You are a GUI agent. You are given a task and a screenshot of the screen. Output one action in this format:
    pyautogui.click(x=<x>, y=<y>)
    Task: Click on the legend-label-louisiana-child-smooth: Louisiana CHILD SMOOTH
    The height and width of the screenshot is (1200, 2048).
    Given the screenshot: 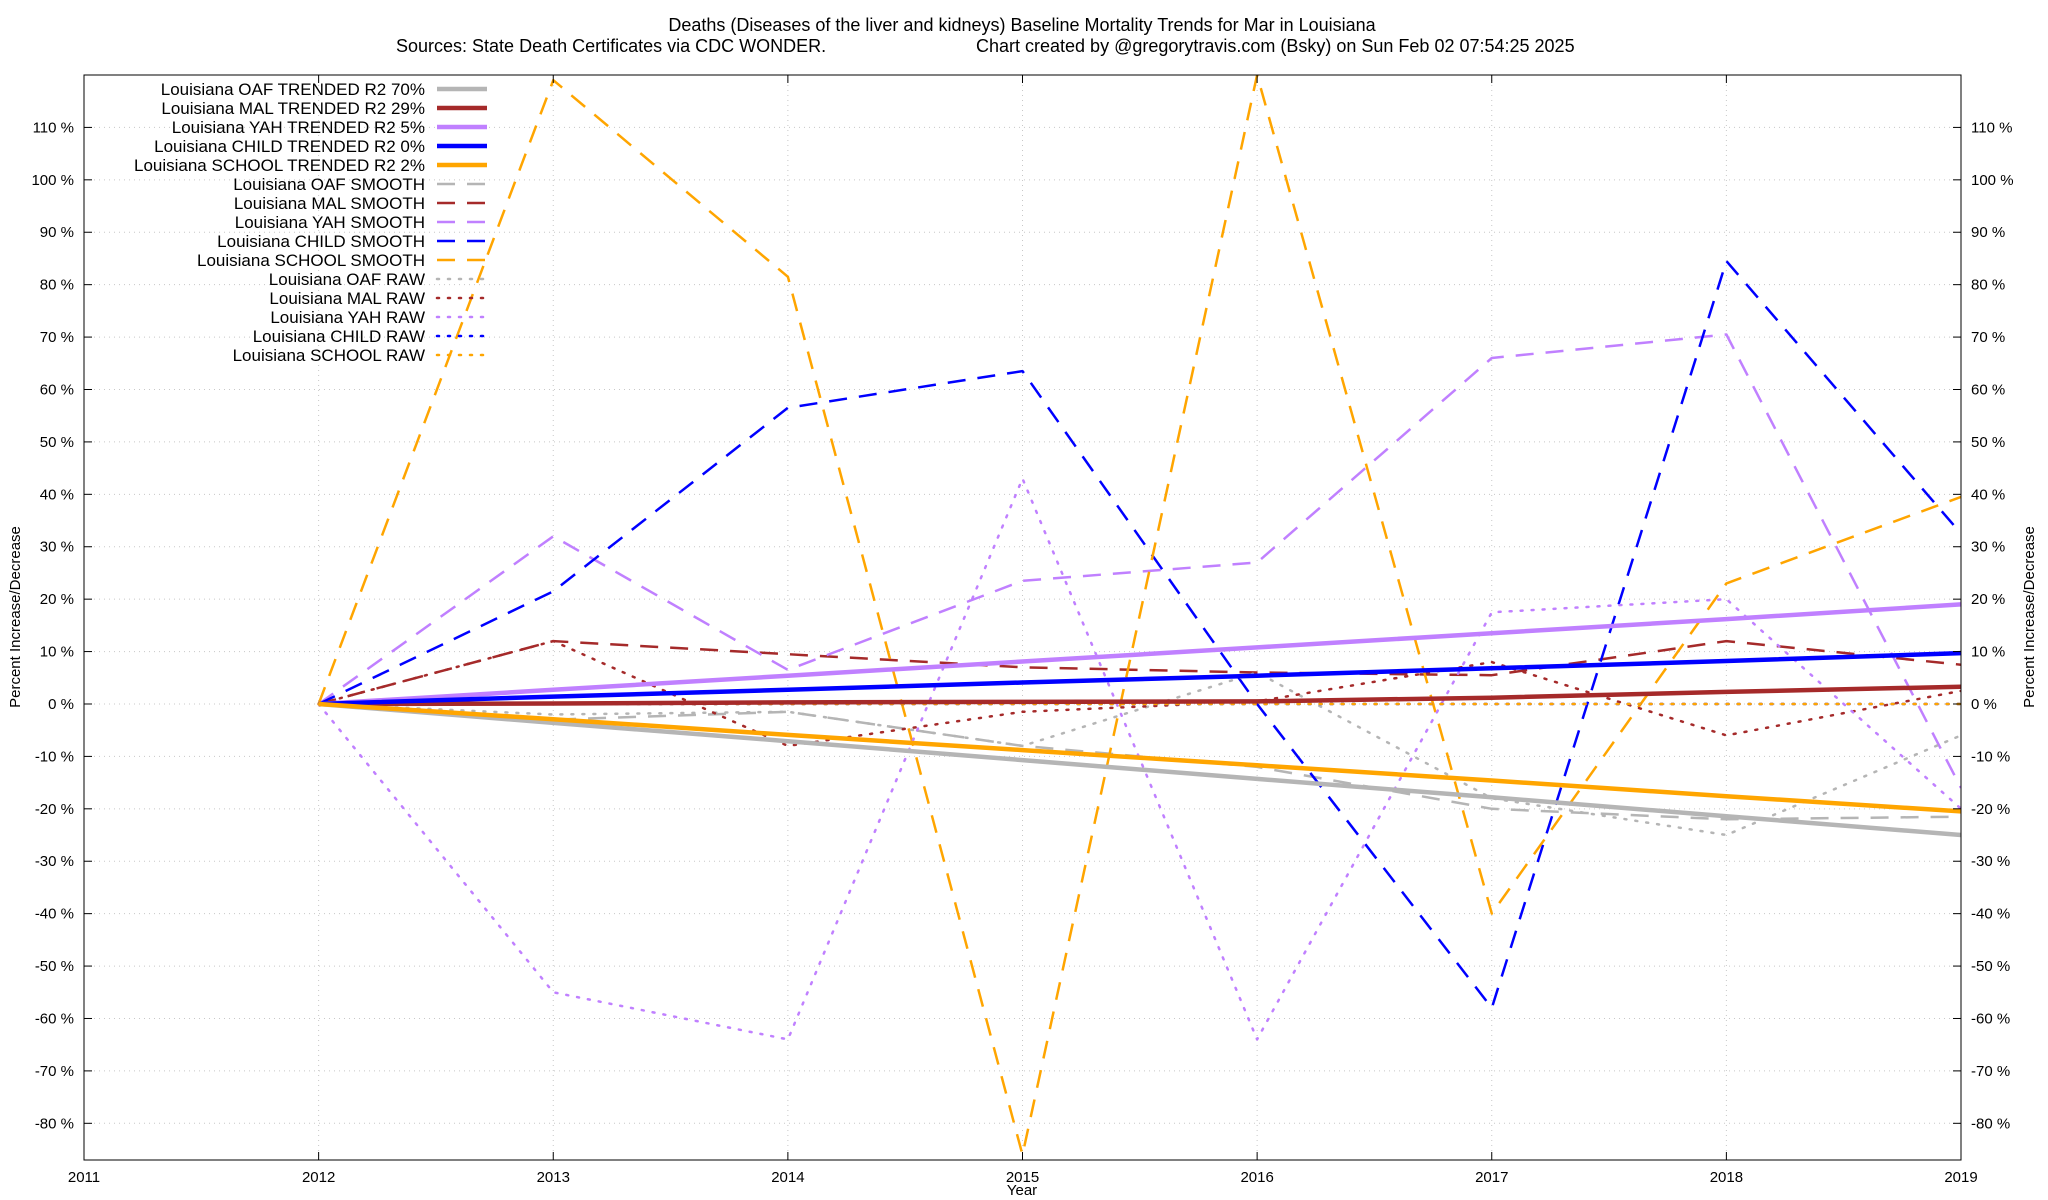 What is the action you would take?
    pyautogui.click(x=321, y=241)
    